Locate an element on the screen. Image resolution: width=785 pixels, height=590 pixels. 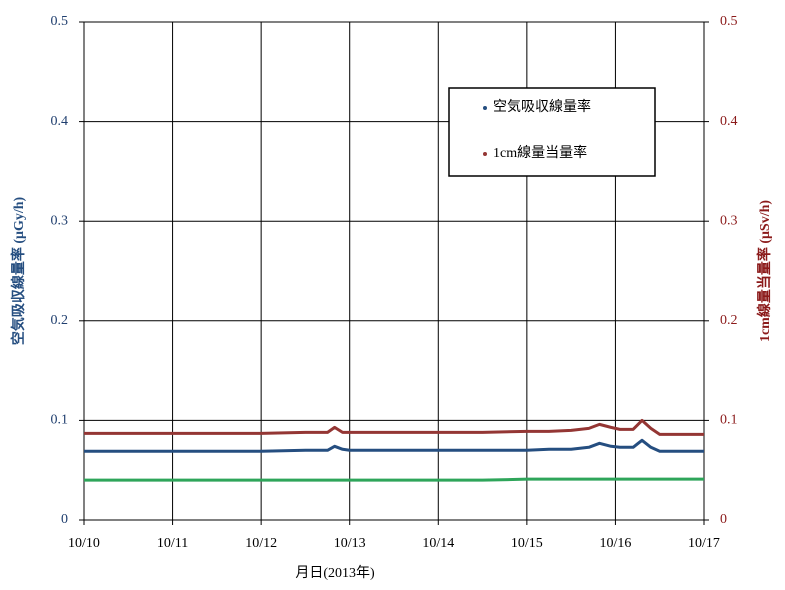
x-tick-label: 10/16 is located at coordinates (615, 543).